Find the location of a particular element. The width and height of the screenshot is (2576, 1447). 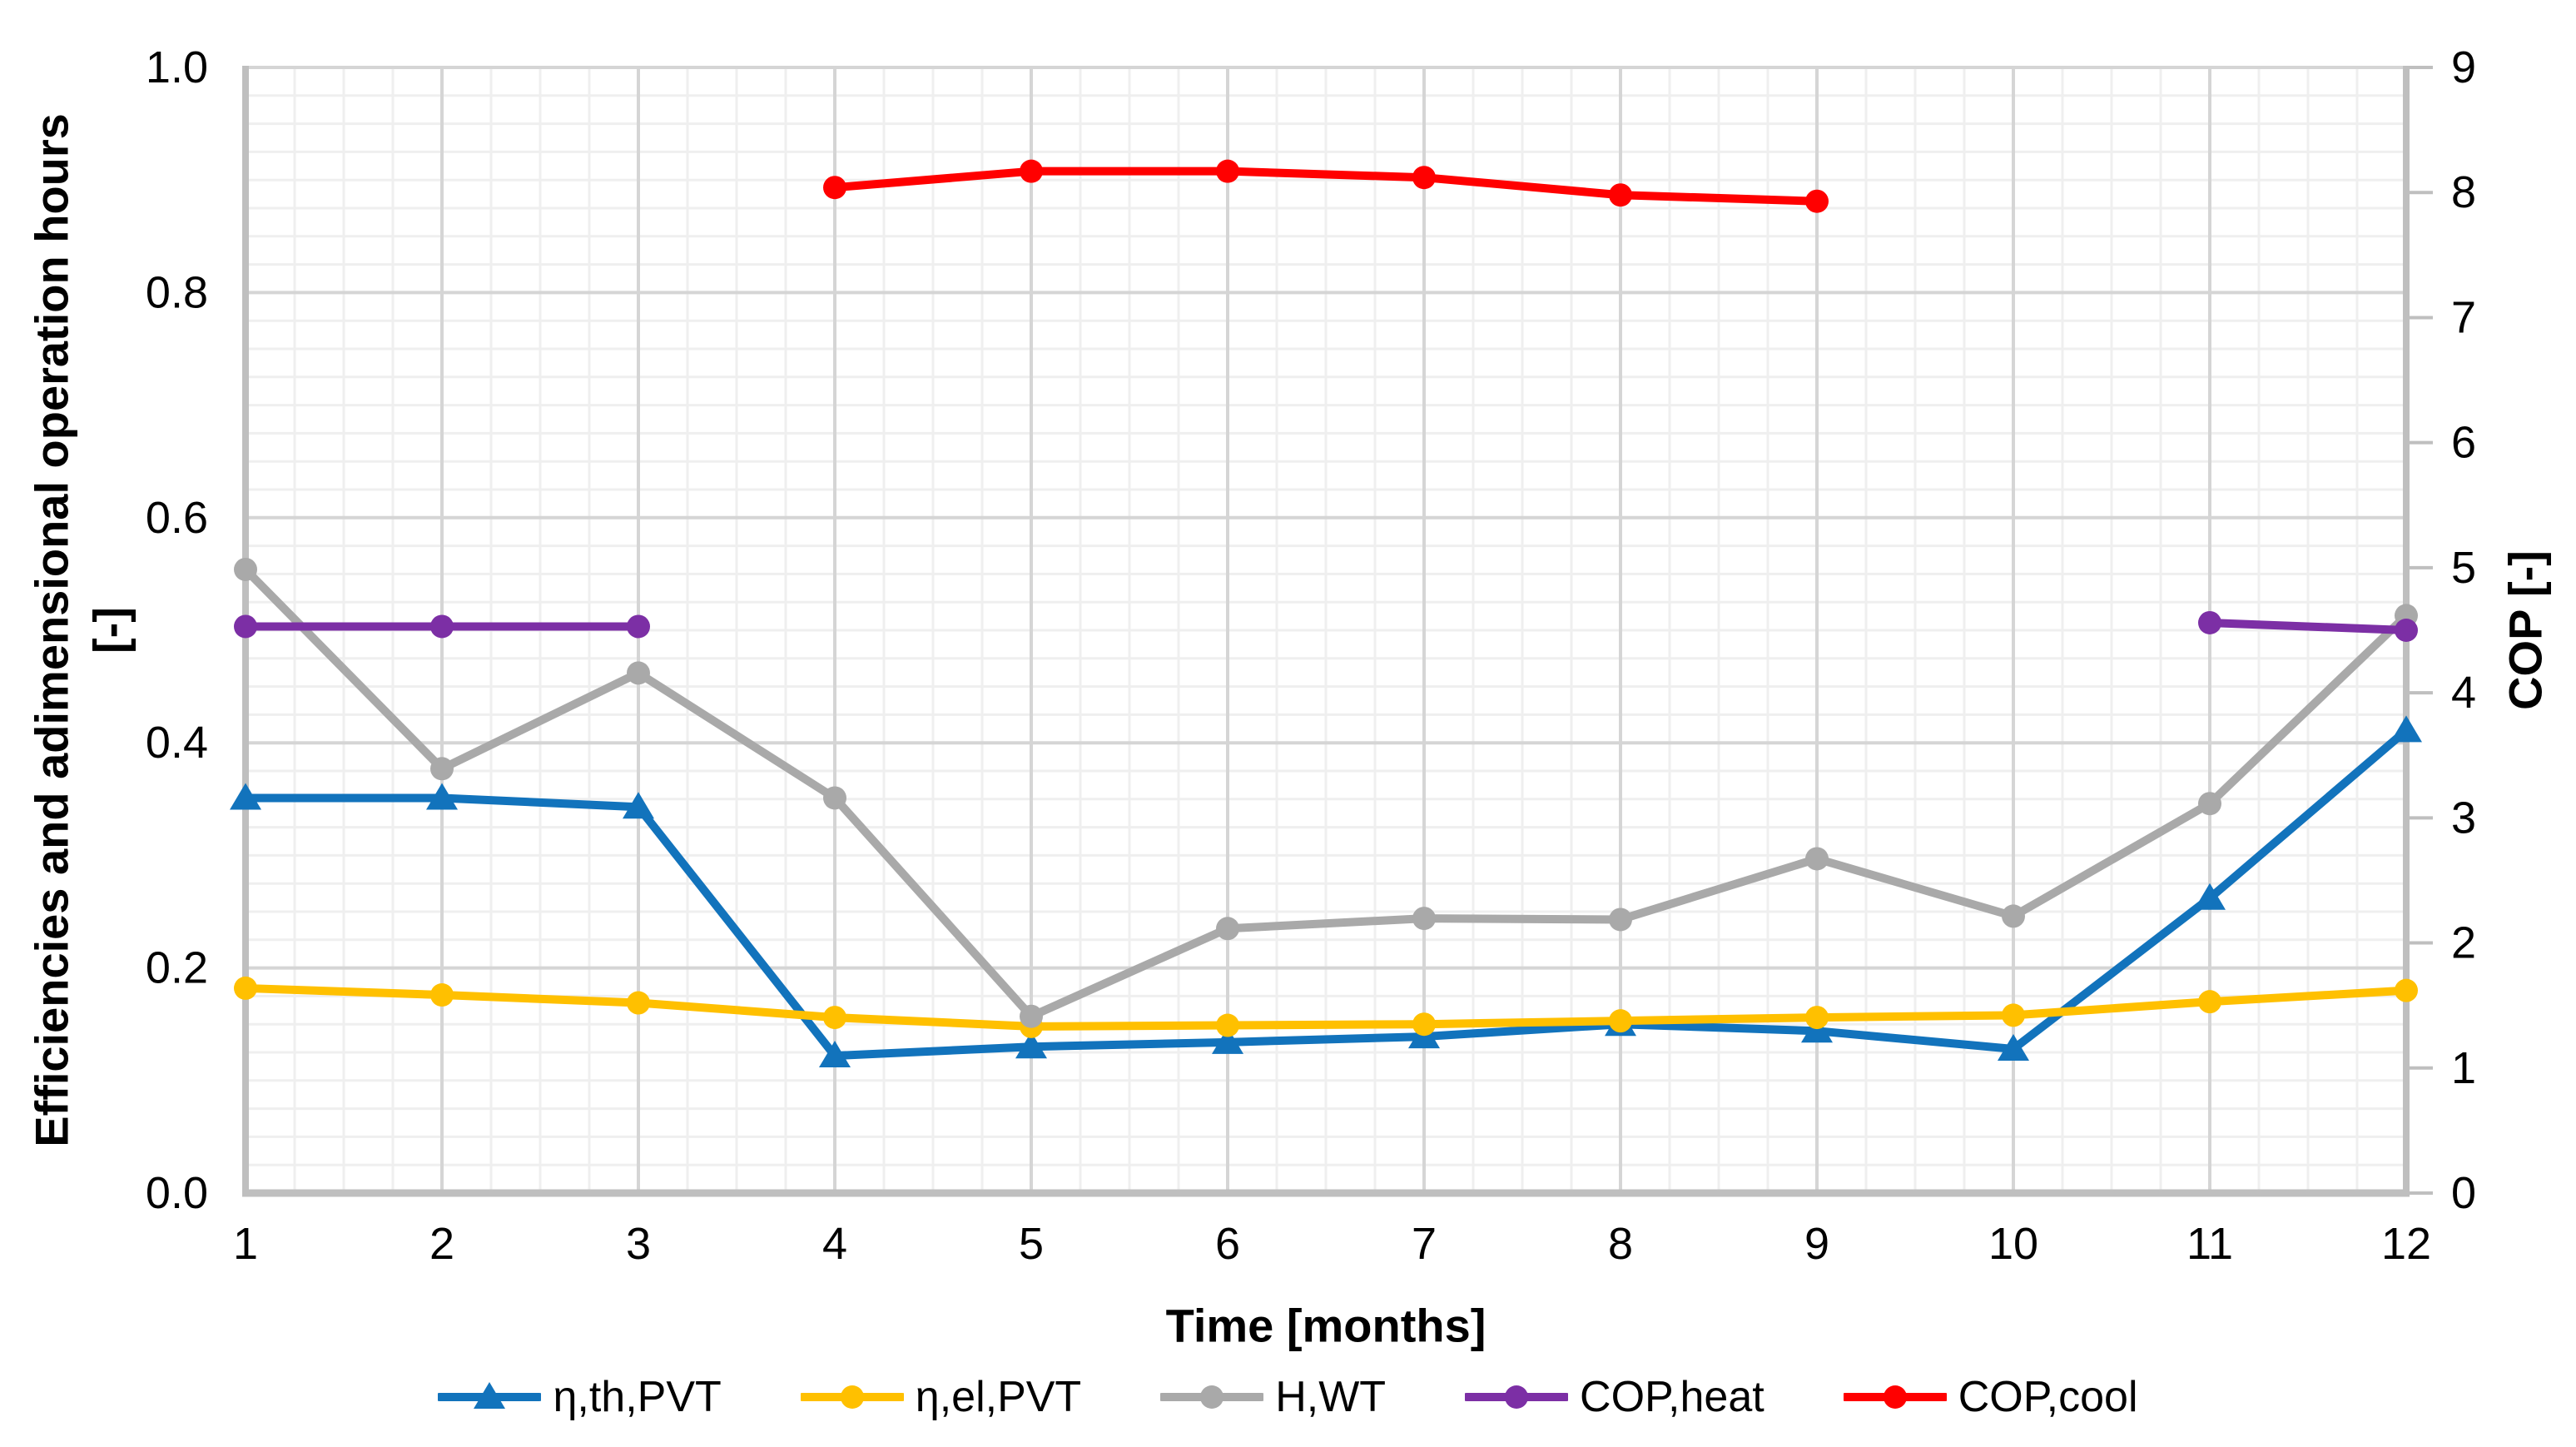

legend-label: η,th,PVT is located at coordinates (637, 1397).